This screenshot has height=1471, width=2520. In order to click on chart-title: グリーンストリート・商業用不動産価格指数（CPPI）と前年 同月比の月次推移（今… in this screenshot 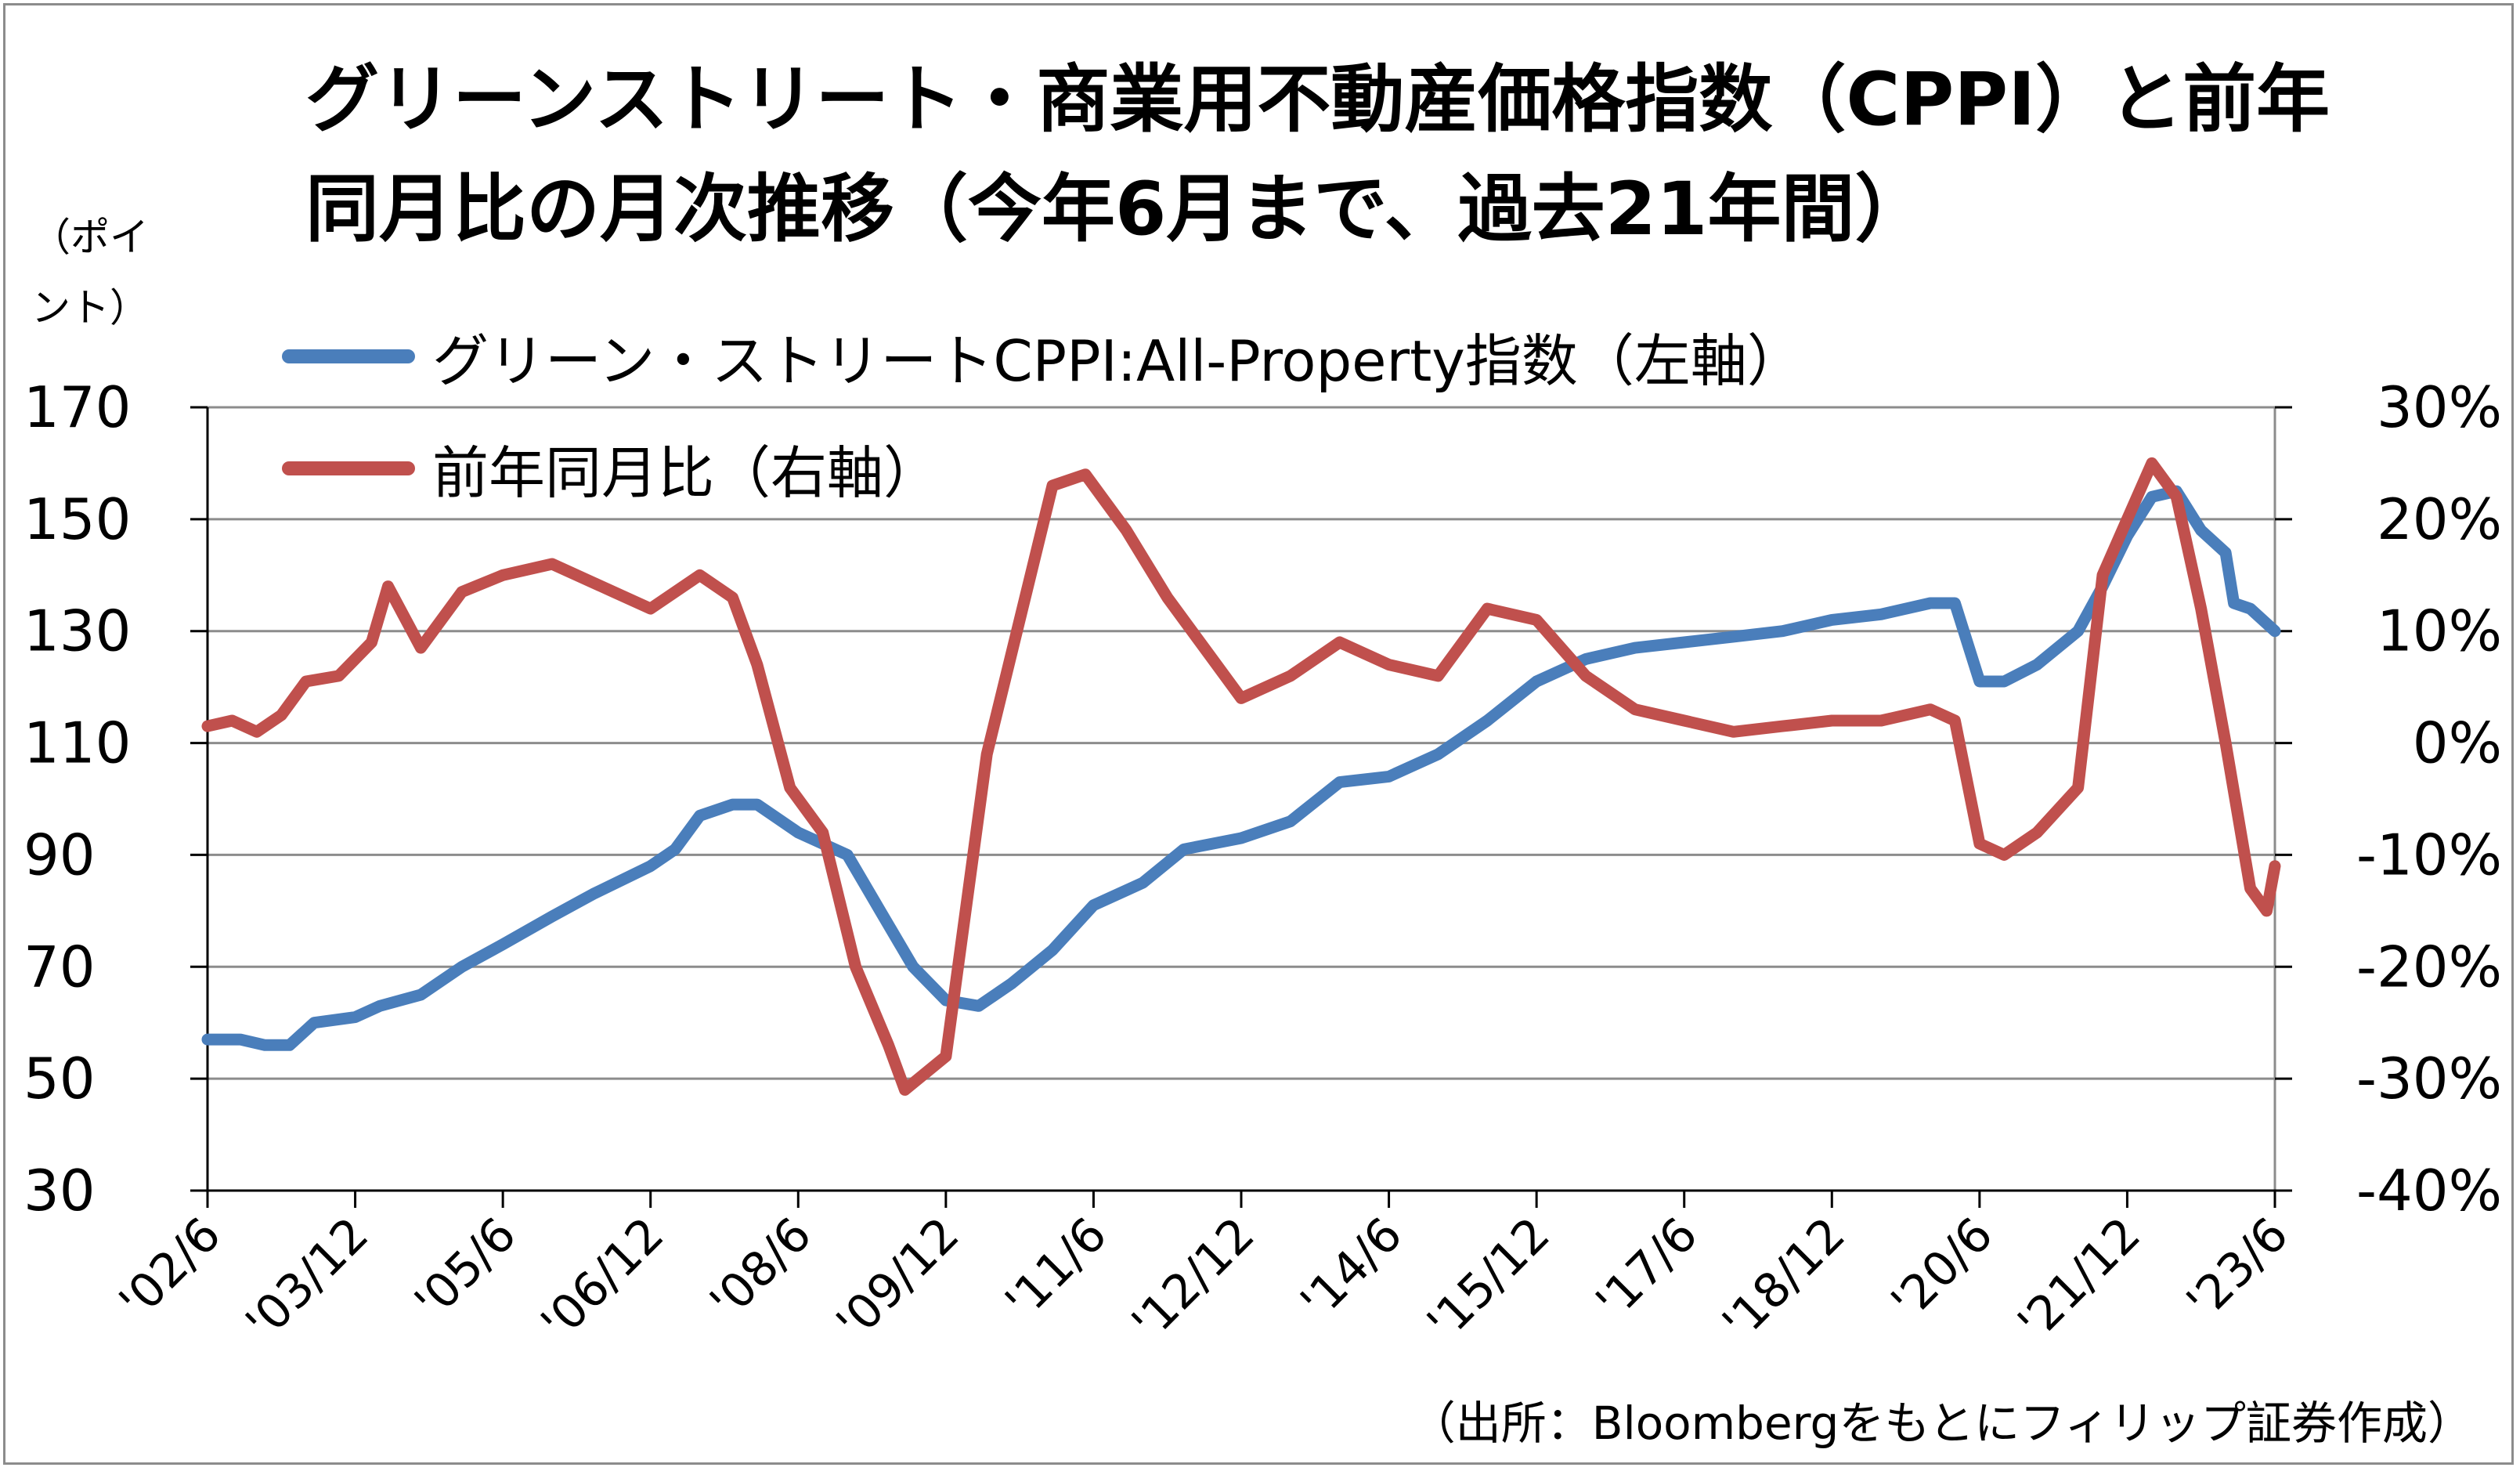, I will do `click(1317, 155)`.